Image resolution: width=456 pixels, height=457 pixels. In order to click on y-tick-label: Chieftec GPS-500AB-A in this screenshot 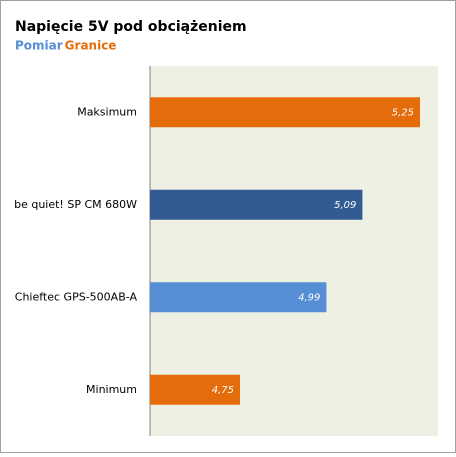, I will do `click(76, 296)`.